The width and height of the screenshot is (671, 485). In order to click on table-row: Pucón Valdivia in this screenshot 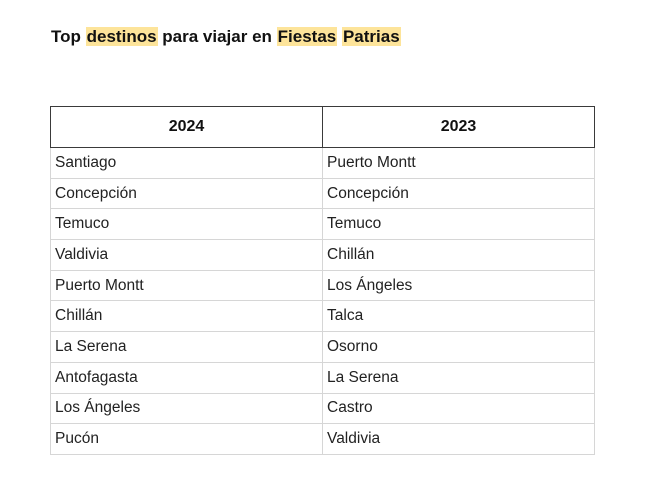, I will do `click(322, 439)`.